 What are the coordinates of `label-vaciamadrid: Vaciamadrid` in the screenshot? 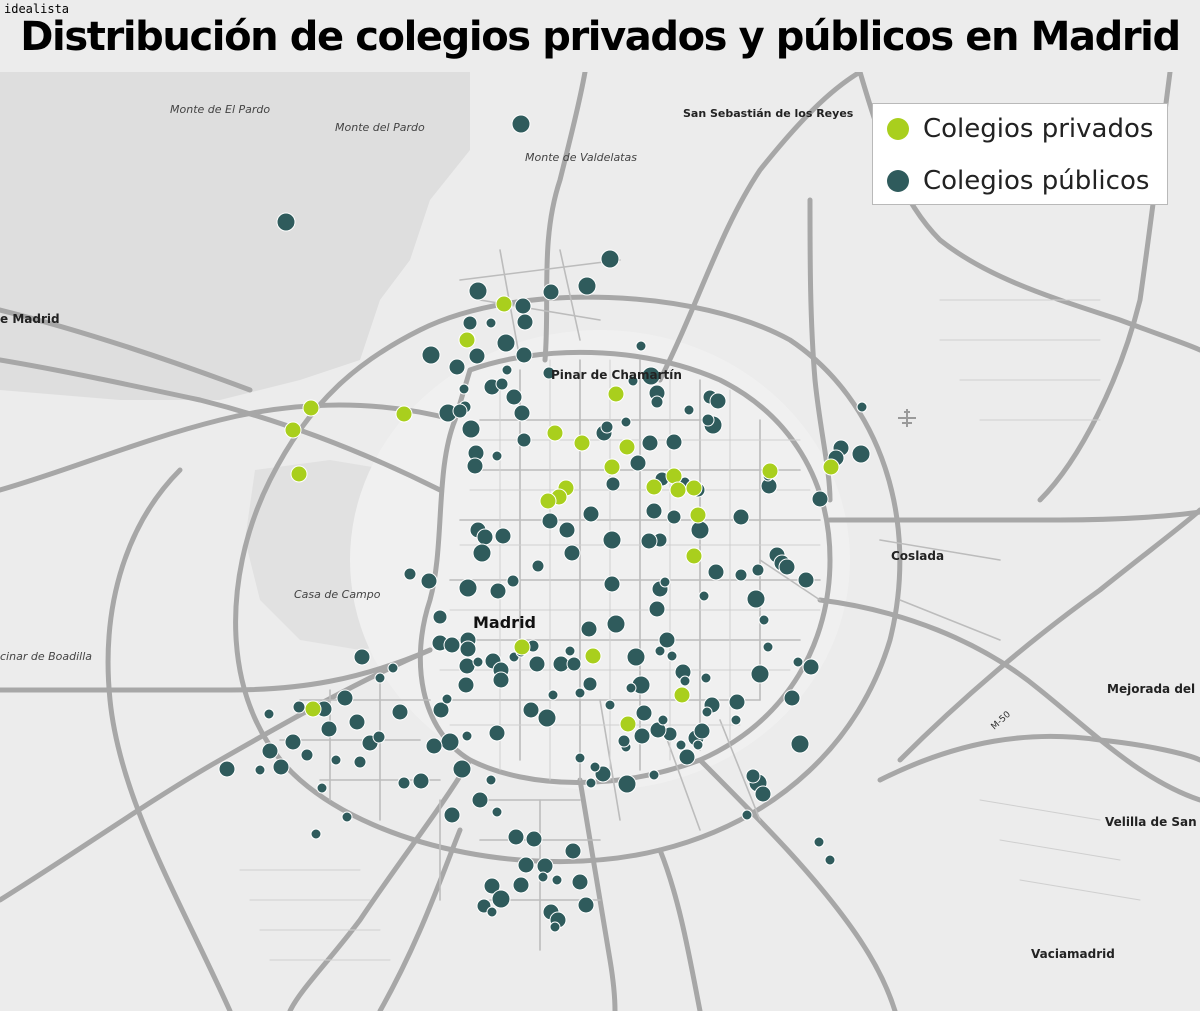 It's located at (1073, 954).